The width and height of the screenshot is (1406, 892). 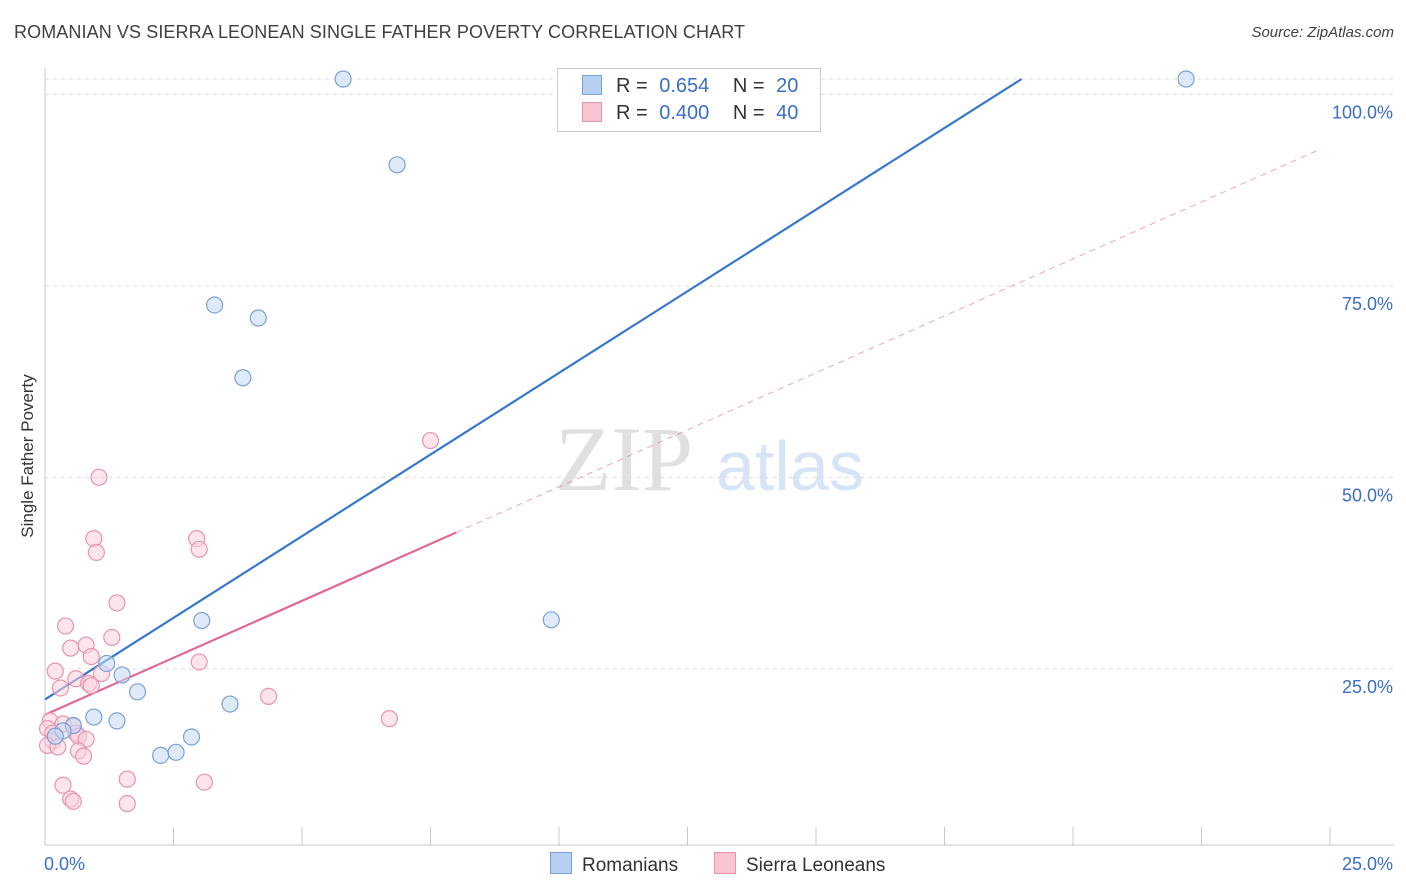 I want to click on legend-swatch-blue, so click(x=592, y=85).